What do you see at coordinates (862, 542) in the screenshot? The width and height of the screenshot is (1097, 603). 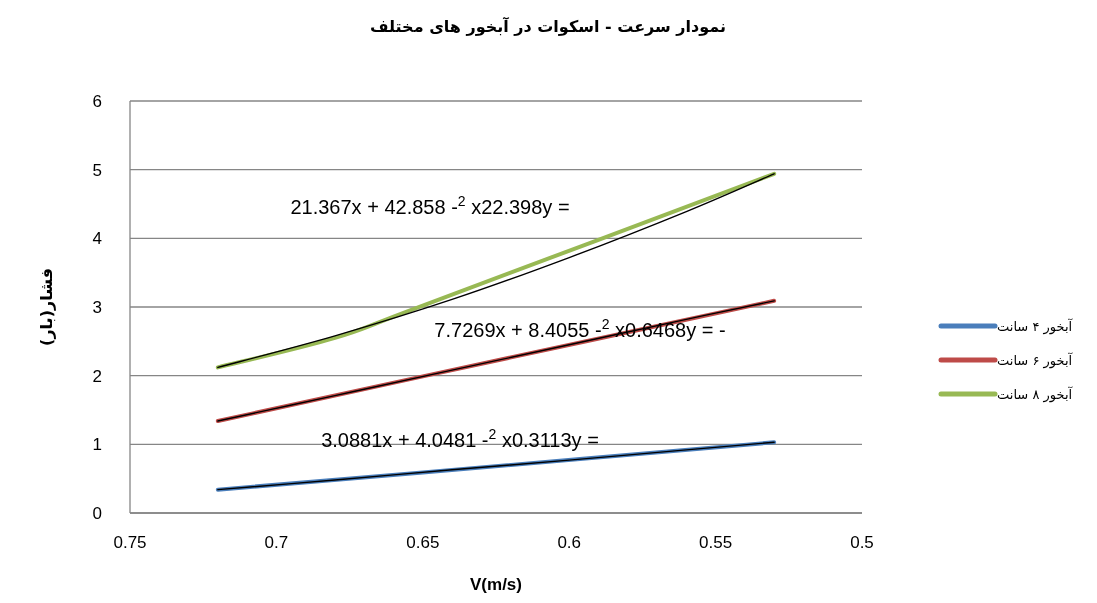 I see `x-tick-label: 0.5` at bounding box center [862, 542].